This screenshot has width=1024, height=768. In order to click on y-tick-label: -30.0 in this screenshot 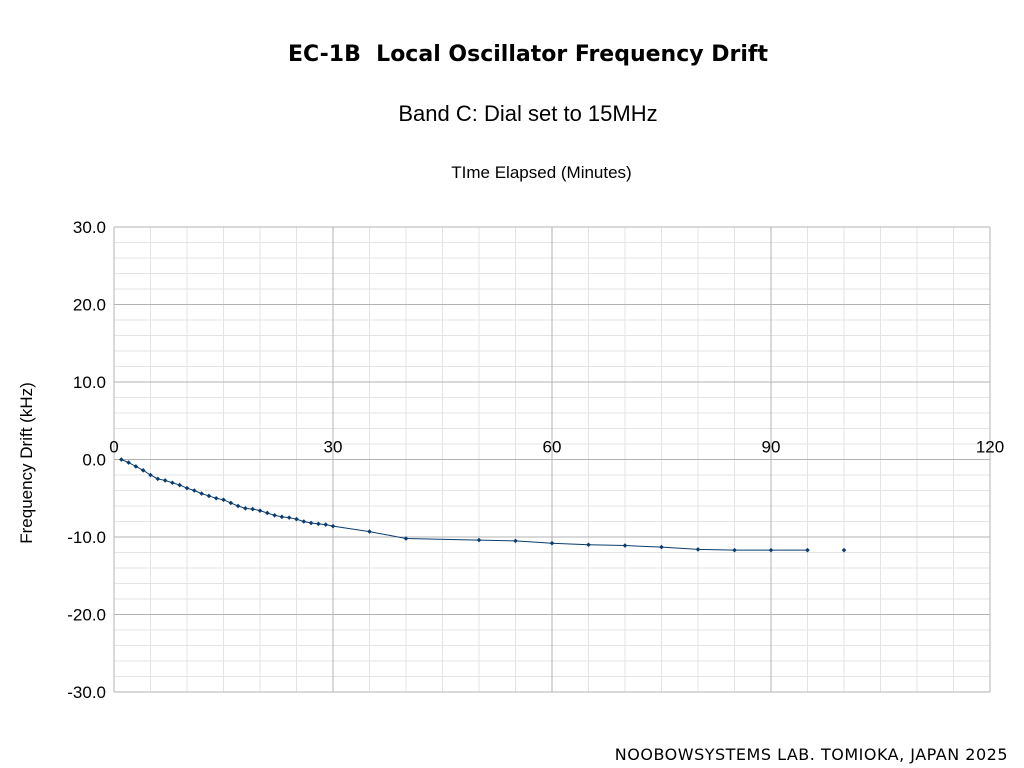, I will do `click(86, 692)`.